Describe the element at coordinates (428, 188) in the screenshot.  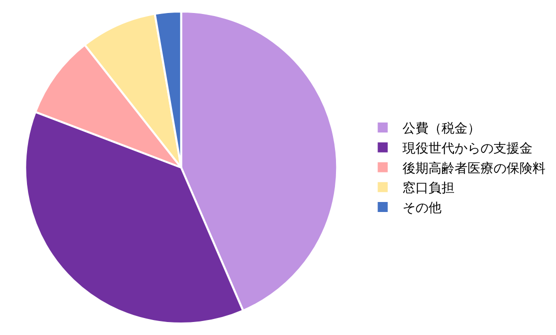
I see `legend-label: 窓口負担` at that location.